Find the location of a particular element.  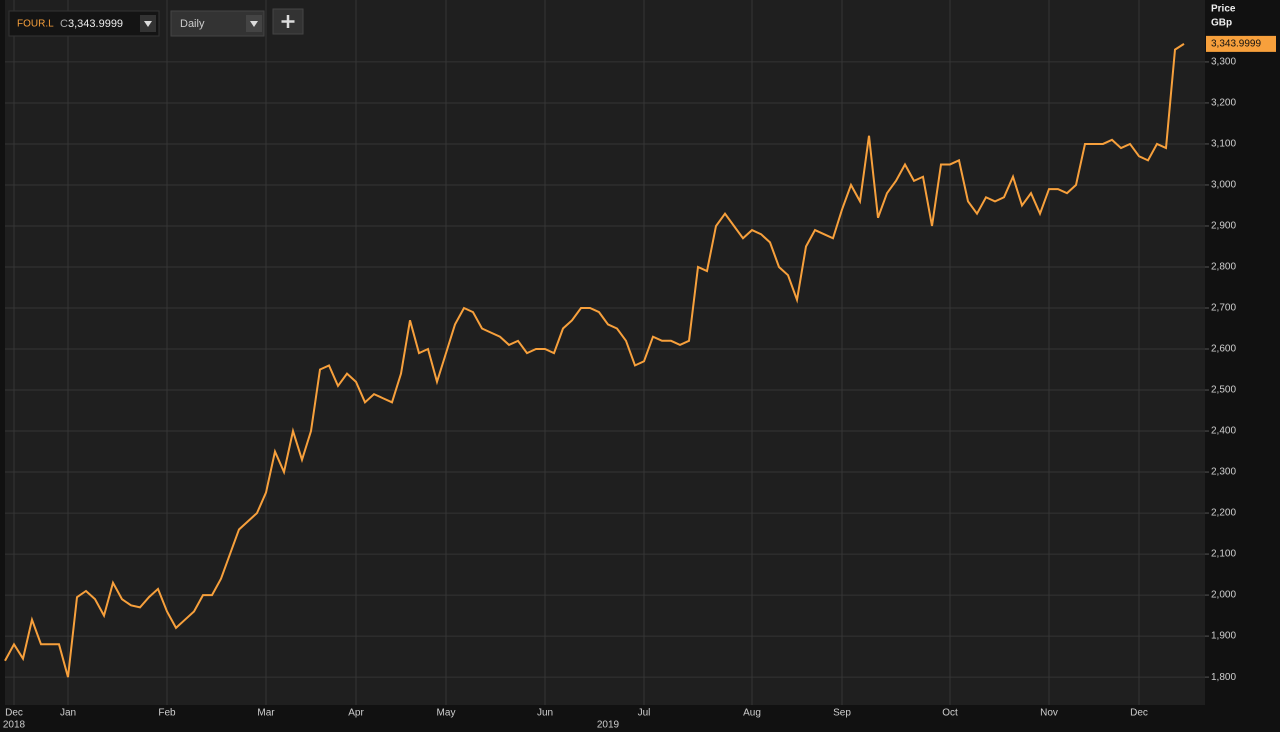

y-tick-label: 3,300 is located at coordinates (1223, 62).